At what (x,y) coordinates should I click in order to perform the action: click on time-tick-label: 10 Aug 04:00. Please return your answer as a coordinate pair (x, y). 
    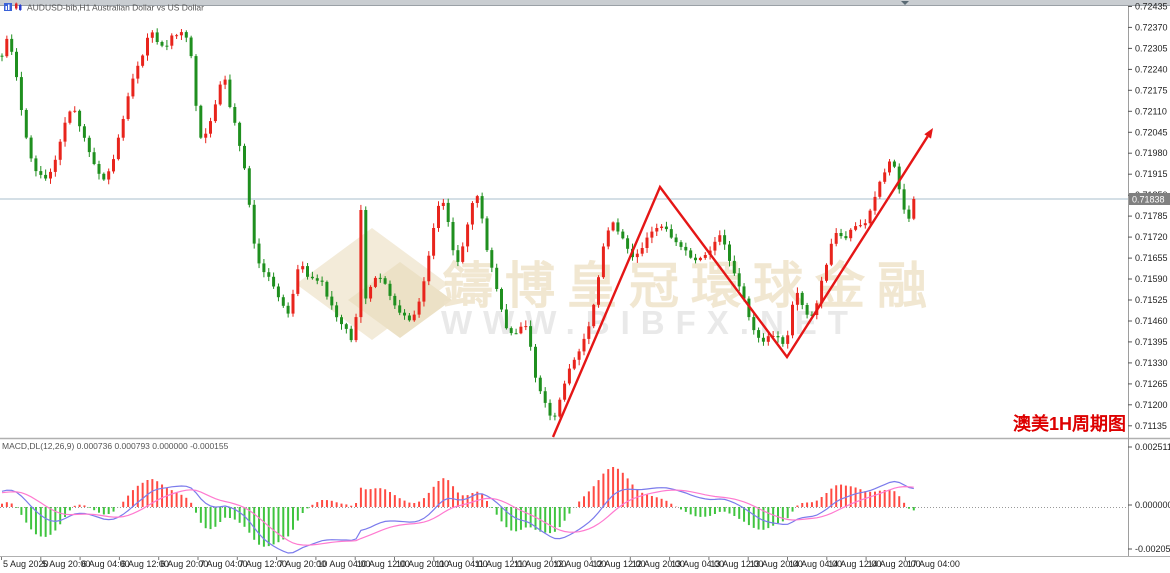
    Looking at the image, I should click on (343, 564).